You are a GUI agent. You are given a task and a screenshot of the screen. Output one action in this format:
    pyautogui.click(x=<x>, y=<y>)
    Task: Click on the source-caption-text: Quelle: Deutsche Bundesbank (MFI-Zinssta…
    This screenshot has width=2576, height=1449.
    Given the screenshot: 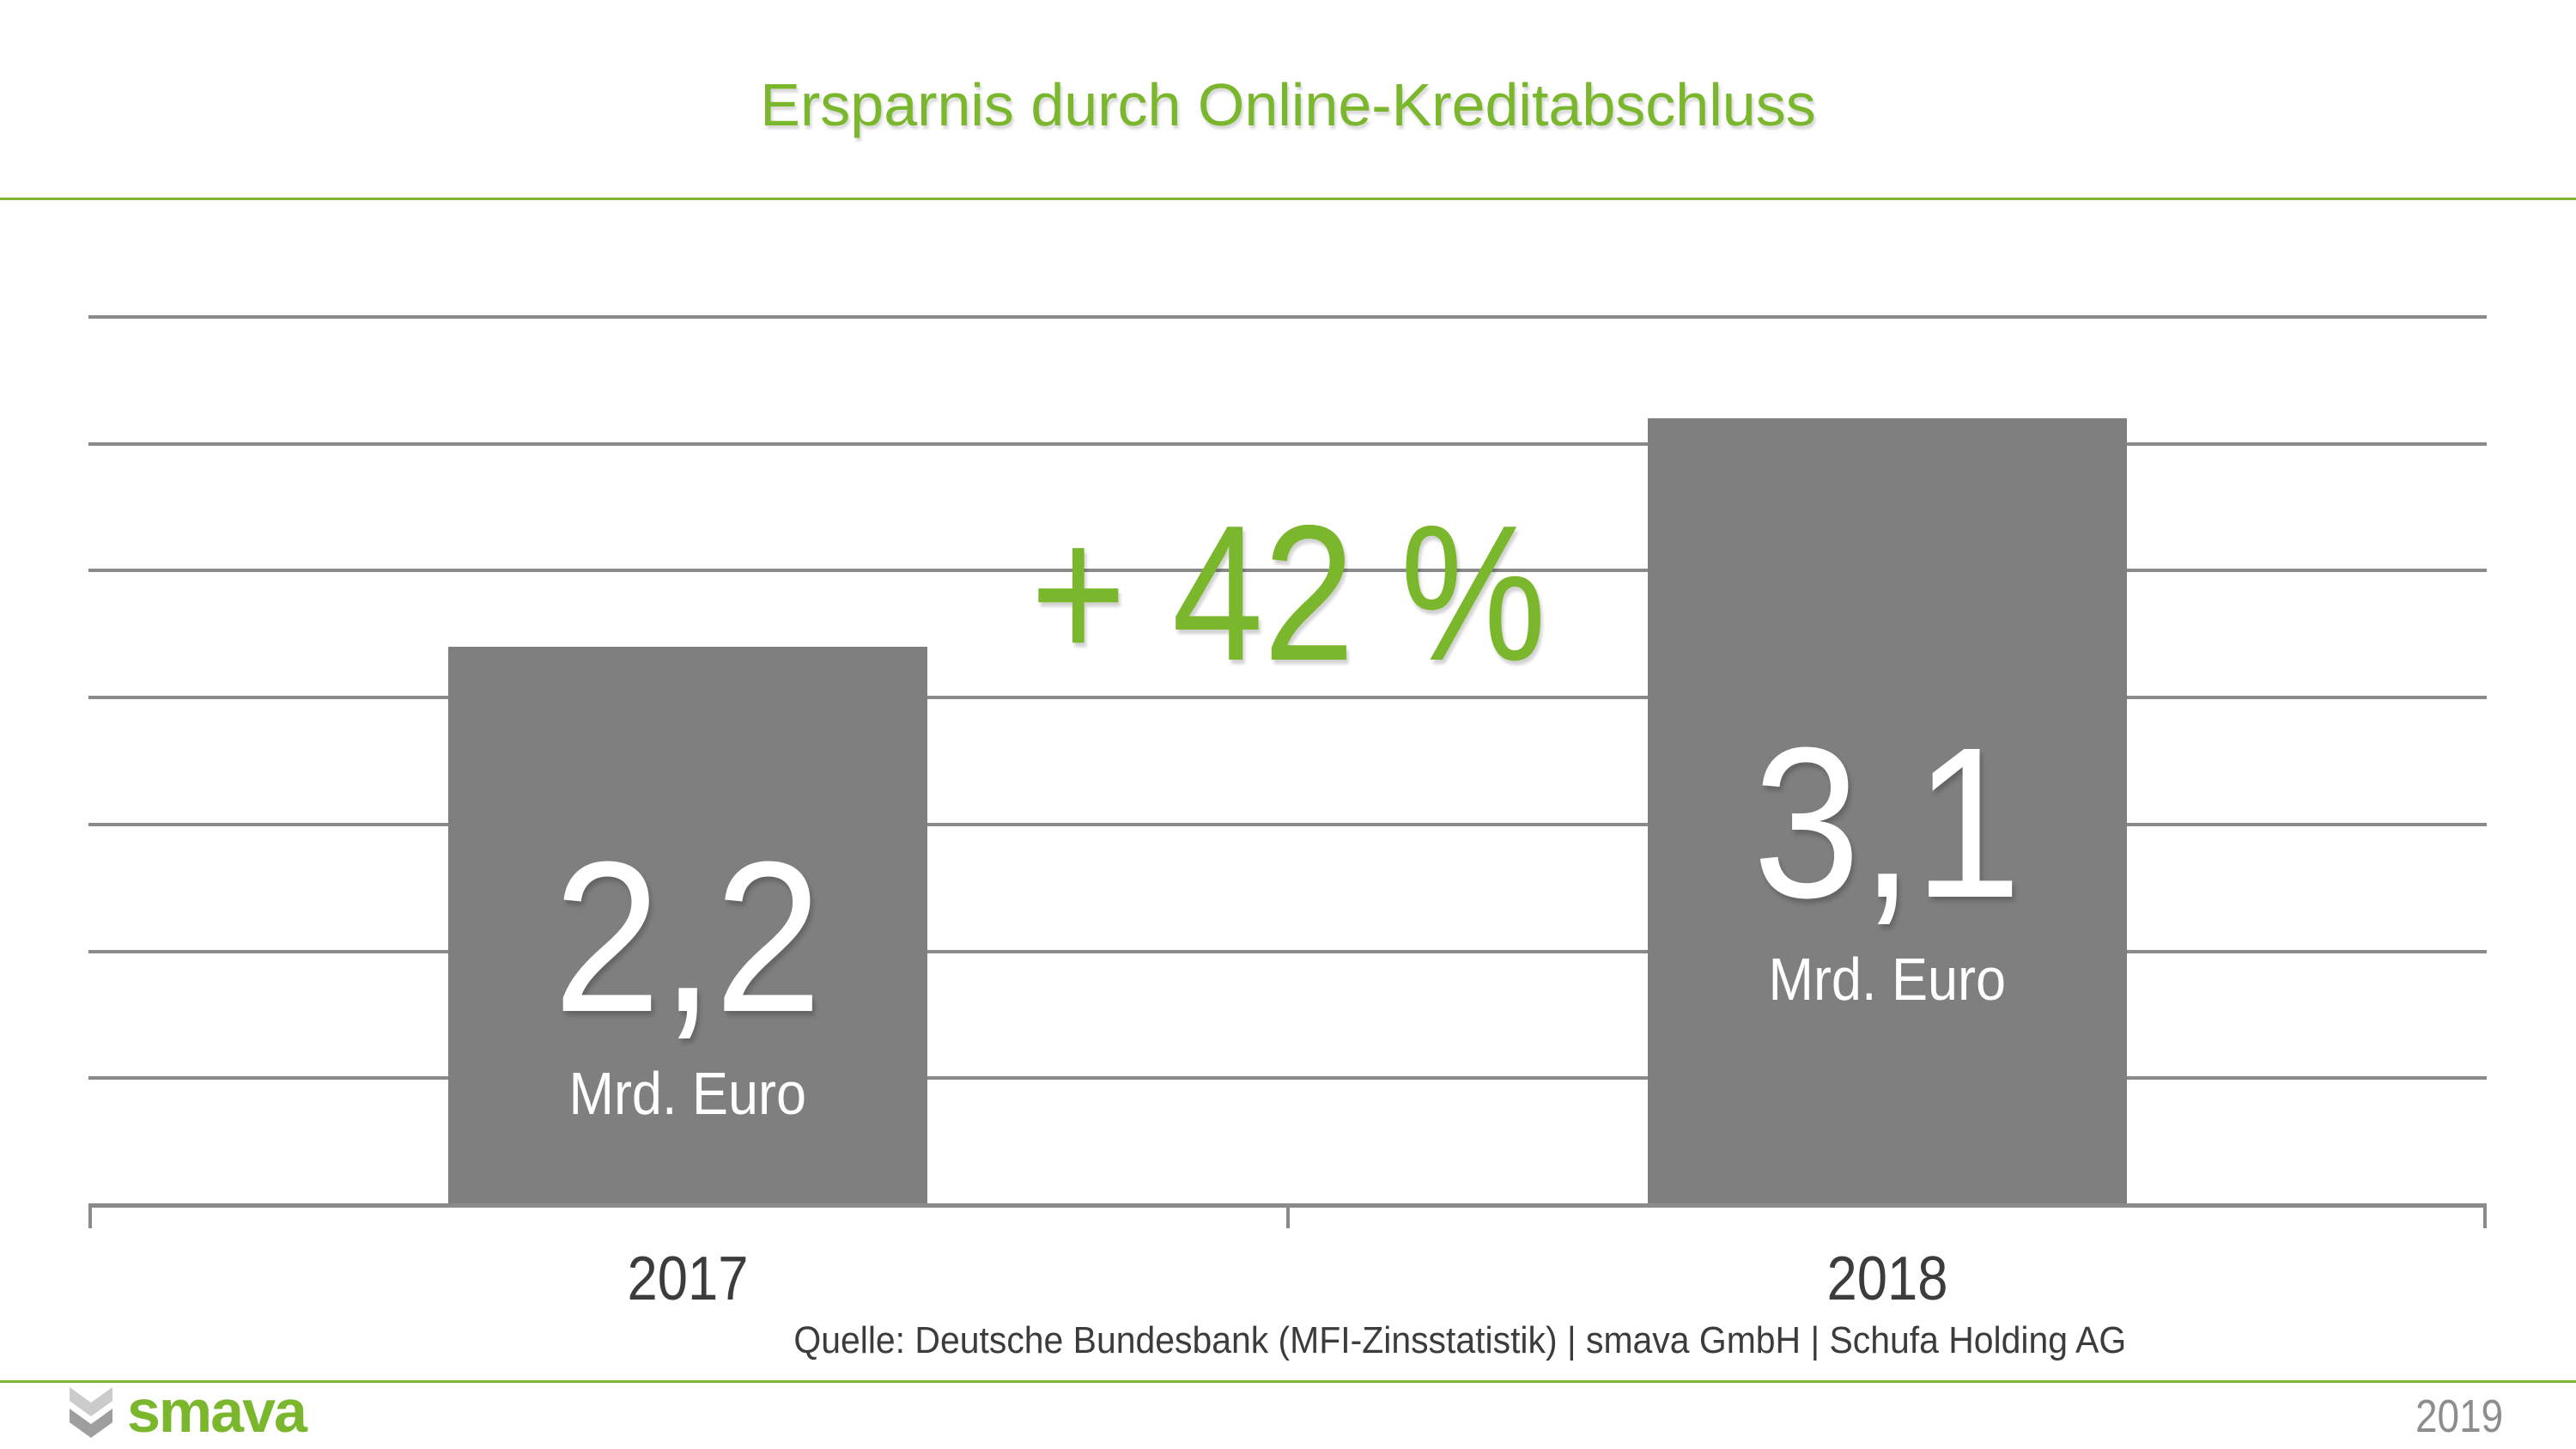 What is the action you would take?
    pyautogui.click(x=1459, y=1340)
    